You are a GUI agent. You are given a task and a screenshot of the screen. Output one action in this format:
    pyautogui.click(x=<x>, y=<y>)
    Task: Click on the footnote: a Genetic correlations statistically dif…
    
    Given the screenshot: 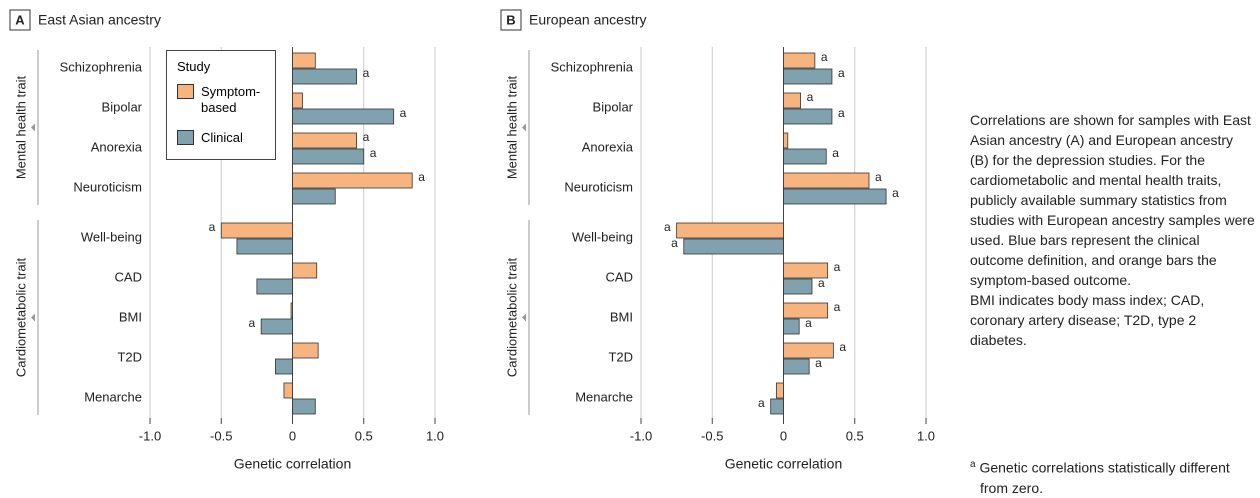 What is the action you would take?
    pyautogui.click(x=1110, y=476)
    